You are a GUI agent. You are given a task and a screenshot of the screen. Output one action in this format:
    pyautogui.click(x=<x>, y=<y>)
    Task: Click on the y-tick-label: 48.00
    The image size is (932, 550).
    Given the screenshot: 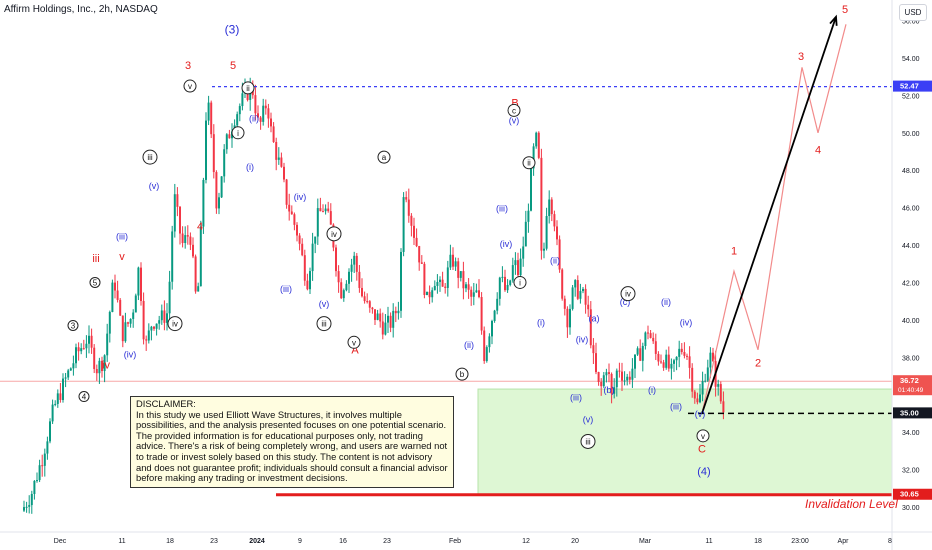 What is the action you would take?
    pyautogui.click(x=911, y=171)
    